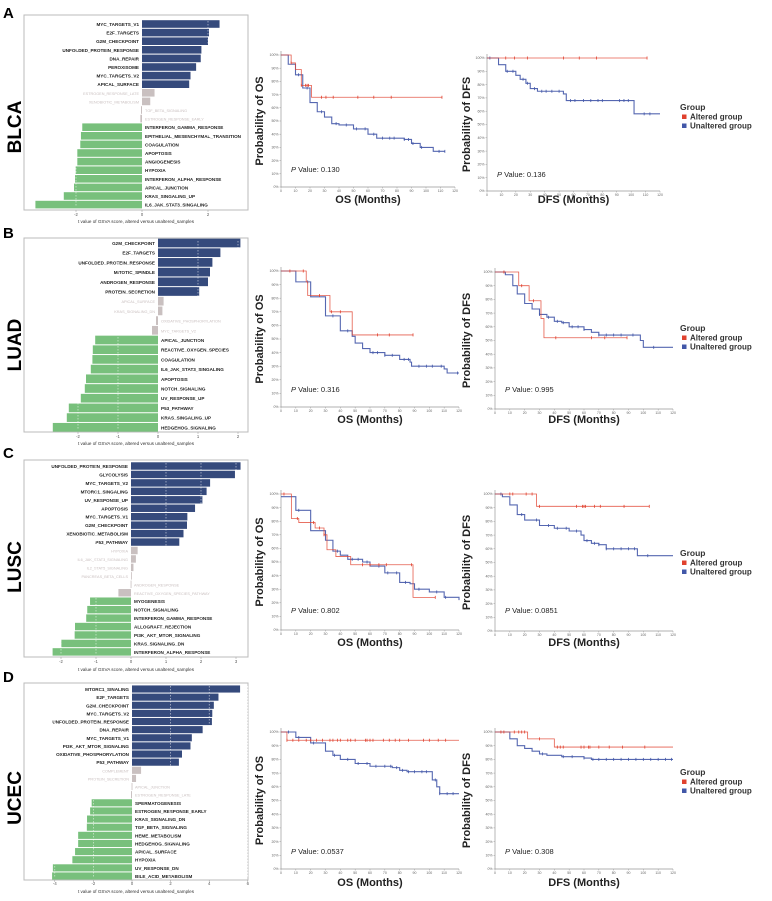 The width and height of the screenshot is (772, 901). What do you see at coordinates (111, 94) in the screenshot?
I see `bar-label: ESTROGEN_RESPONSE_LATE` at bounding box center [111, 94].